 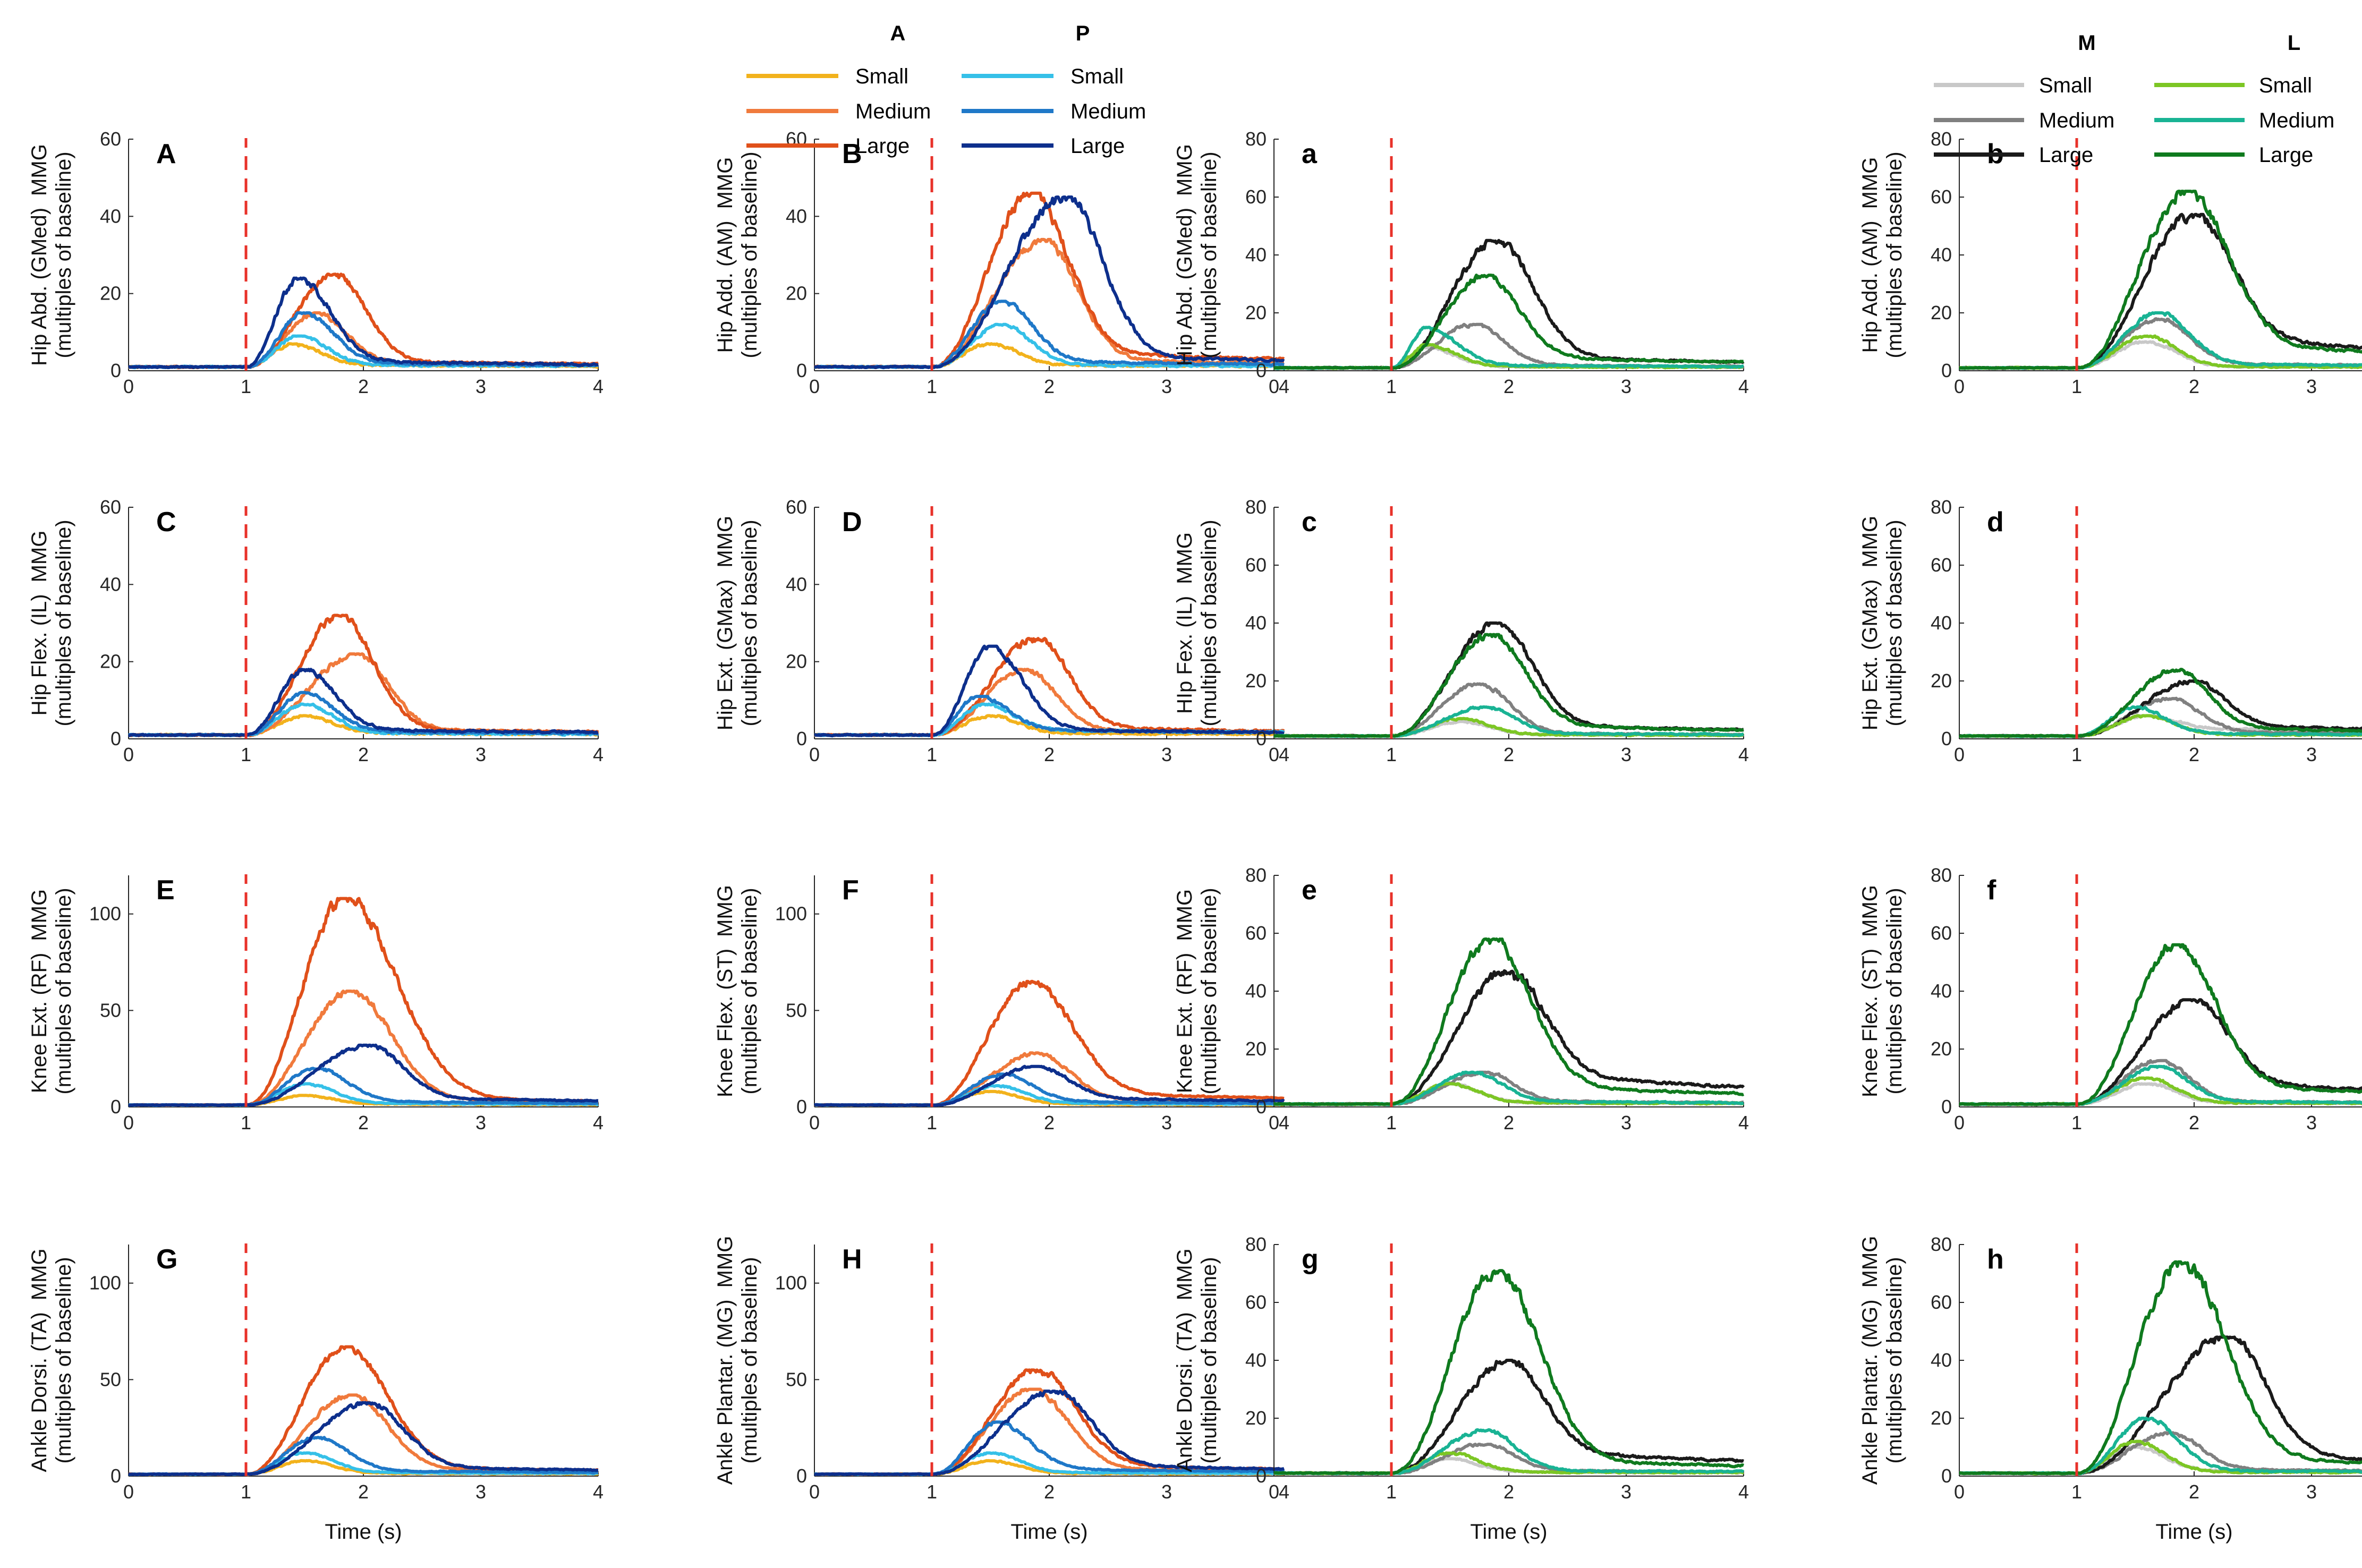 What do you see at coordinates (105, 914) in the screenshot?
I see `y-tick-label: 100` at bounding box center [105, 914].